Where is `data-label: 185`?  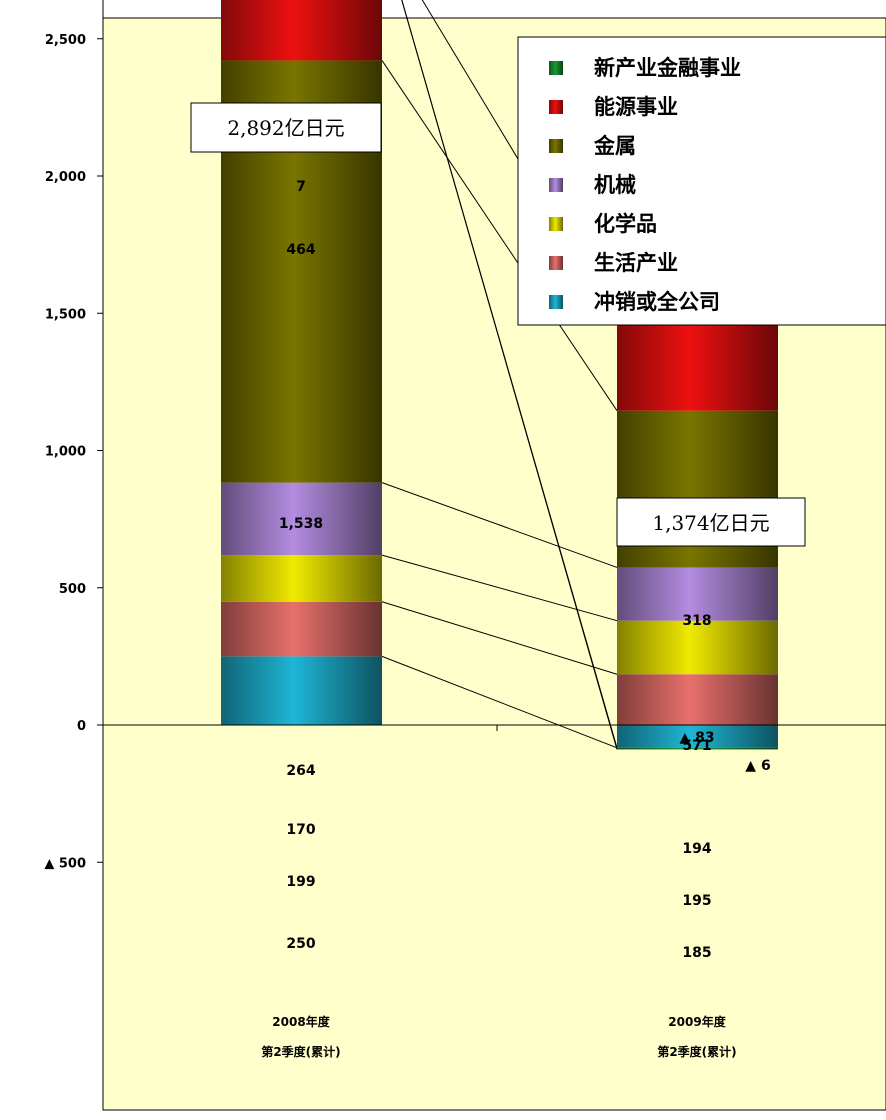
data-label: 185 is located at coordinates (696, 953).